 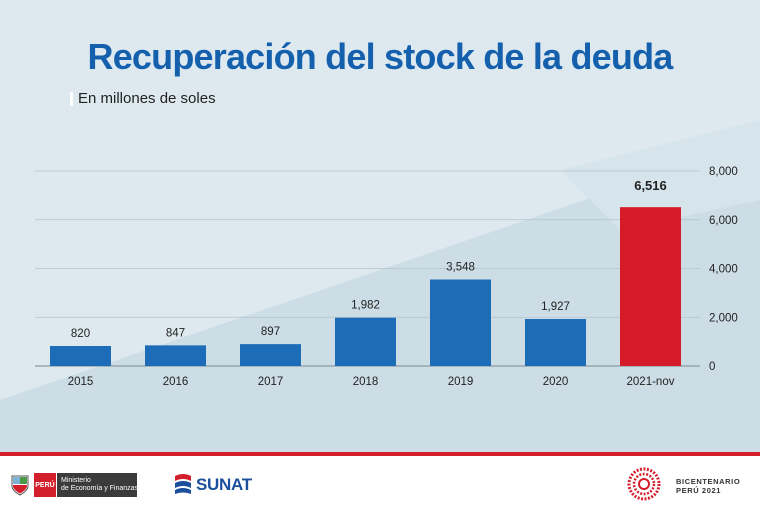 What do you see at coordinates (556, 382) in the screenshot?
I see `x-tick-label: 2020` at bounding box center [556, 382].